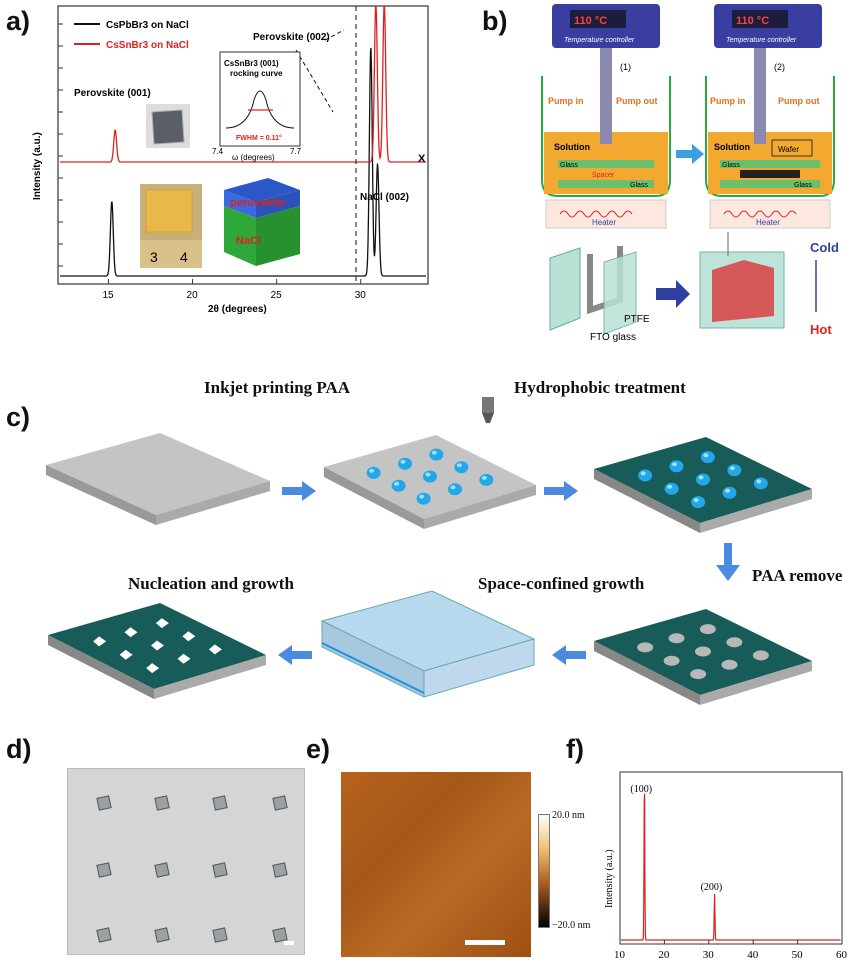  Describe the element at coordinates (361, 295) in the screenshot. I see `panel-a-xtick-label: 30` at that location.